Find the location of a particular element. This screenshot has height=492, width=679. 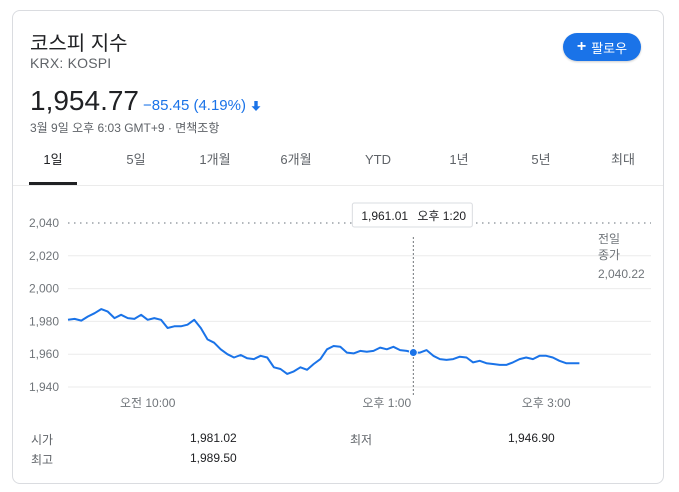

follow-button: + 팔로우 is located at coordinates (602, 47).